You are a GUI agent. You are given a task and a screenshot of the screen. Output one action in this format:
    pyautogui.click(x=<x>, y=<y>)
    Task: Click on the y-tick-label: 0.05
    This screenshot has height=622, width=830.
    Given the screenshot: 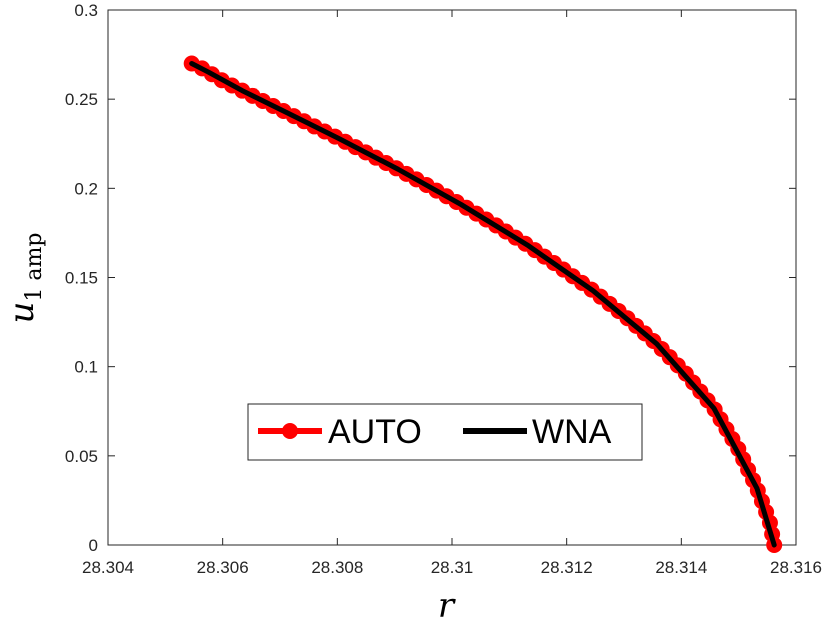 What is the action you would take?
    pyautogui.click(x=81, y=456)
    